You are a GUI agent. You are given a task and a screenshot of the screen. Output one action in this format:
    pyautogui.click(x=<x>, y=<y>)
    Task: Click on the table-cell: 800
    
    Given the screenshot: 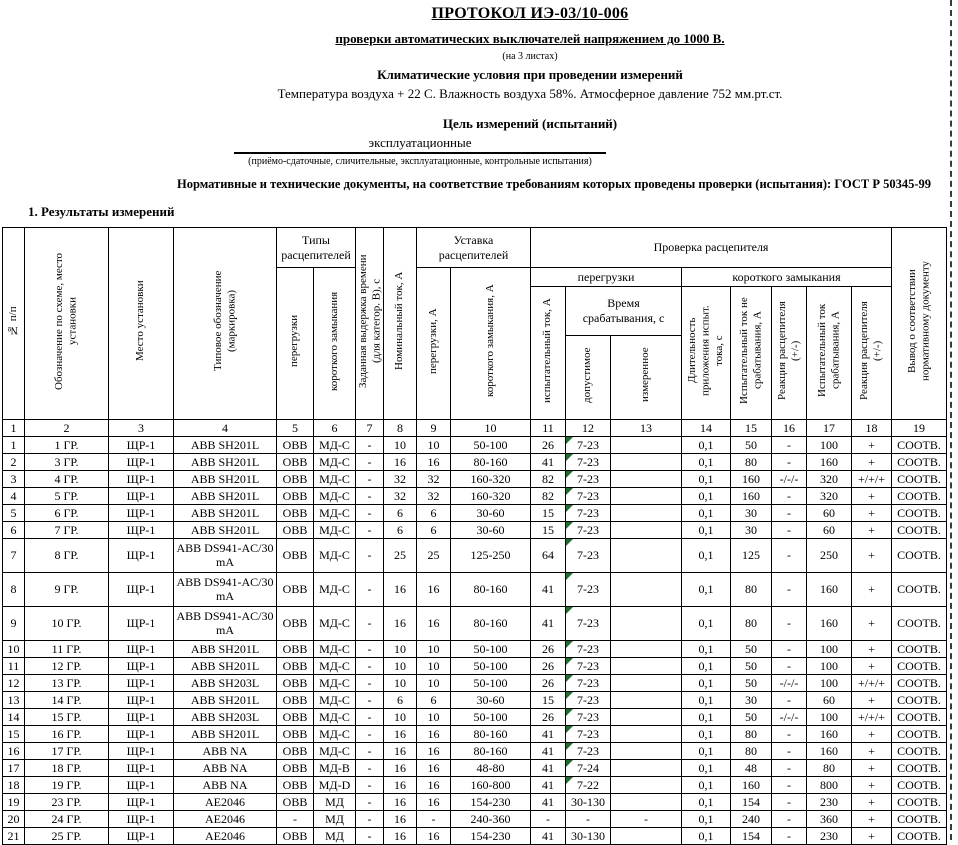 What is the action you would take?
    pyautogui.click(x=829, y=785)
    